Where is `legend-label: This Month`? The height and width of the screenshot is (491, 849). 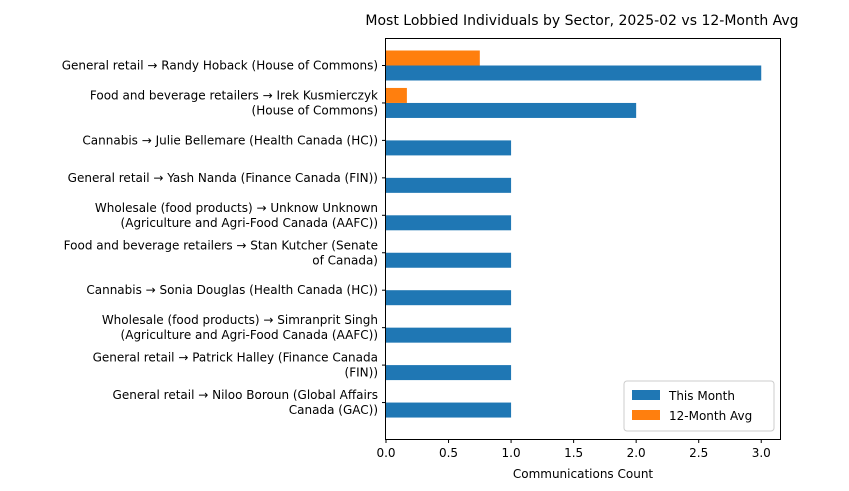 legend-label: This Month is located at coordinates (701, 396).